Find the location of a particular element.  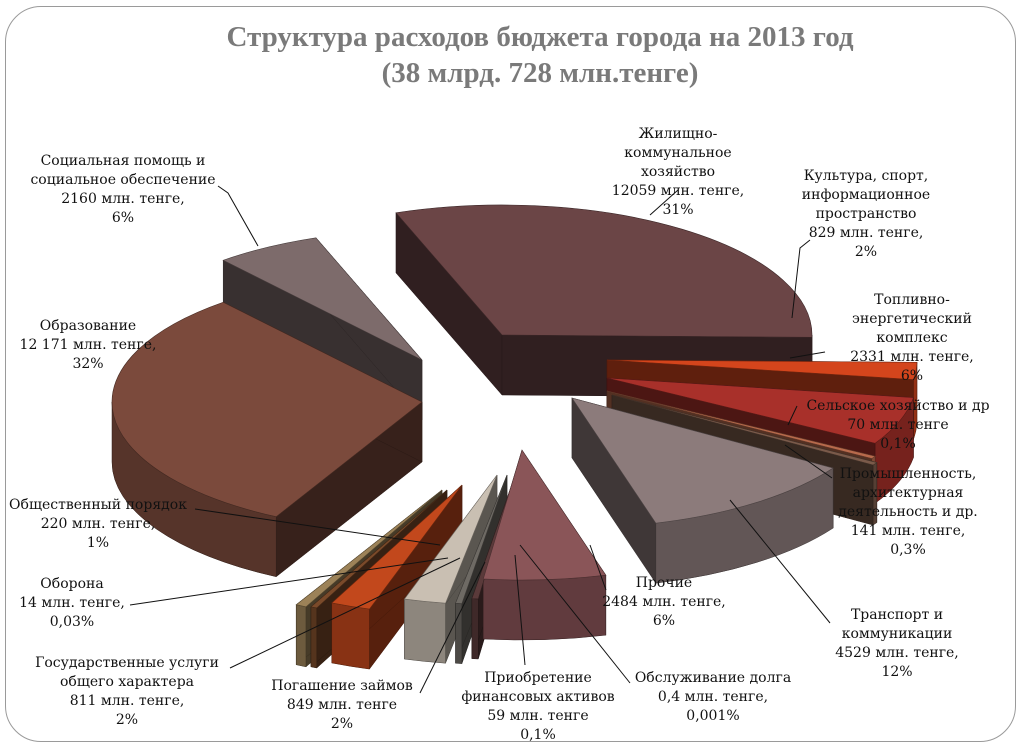

slice-label-debt_service: Обслуживание долга 0,4 млн. тенге, 0,001% is located at coordinates (713, 697).